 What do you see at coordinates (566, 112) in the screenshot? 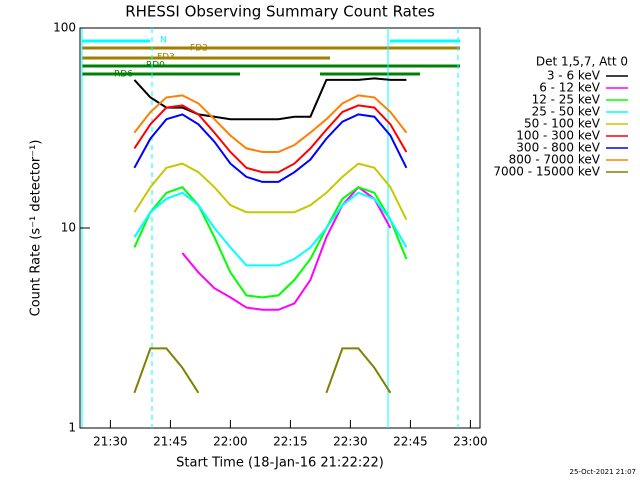
I see `legend-label: 25 - 50 keV` at bounding box center [566, 112].